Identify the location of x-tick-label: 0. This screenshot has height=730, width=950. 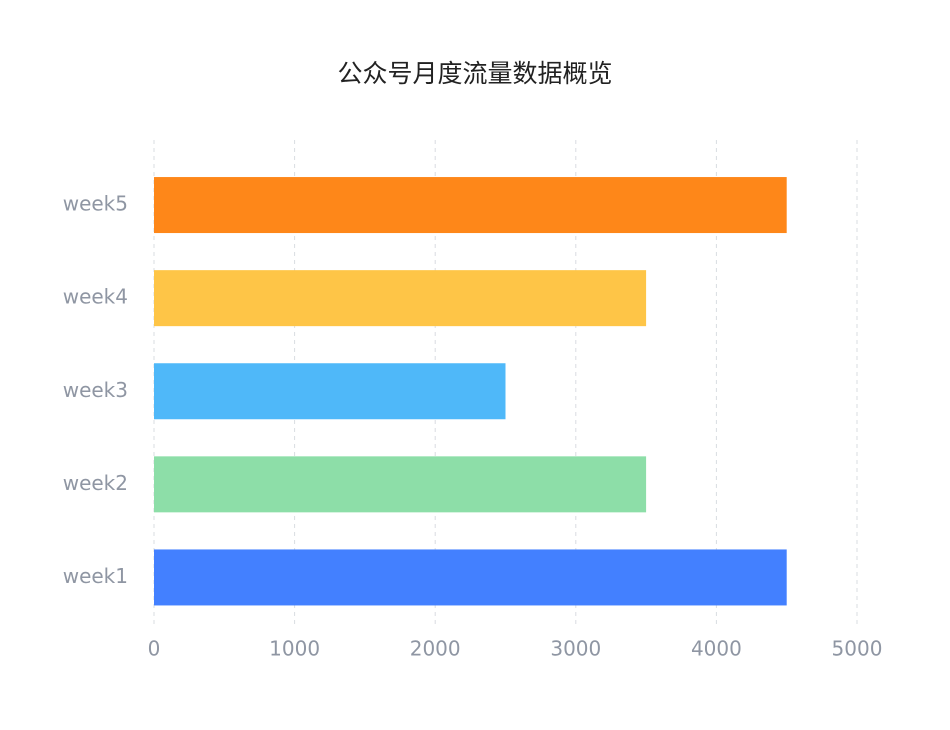
(154, 649).